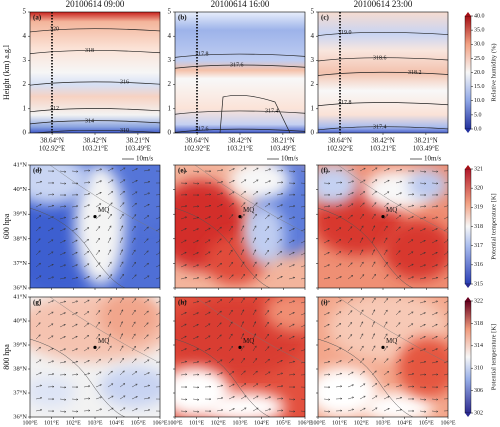  What do you see at coordinates (130, 319) in the screenshot?
I see `temperature-field` at bounding box center [130, 319].